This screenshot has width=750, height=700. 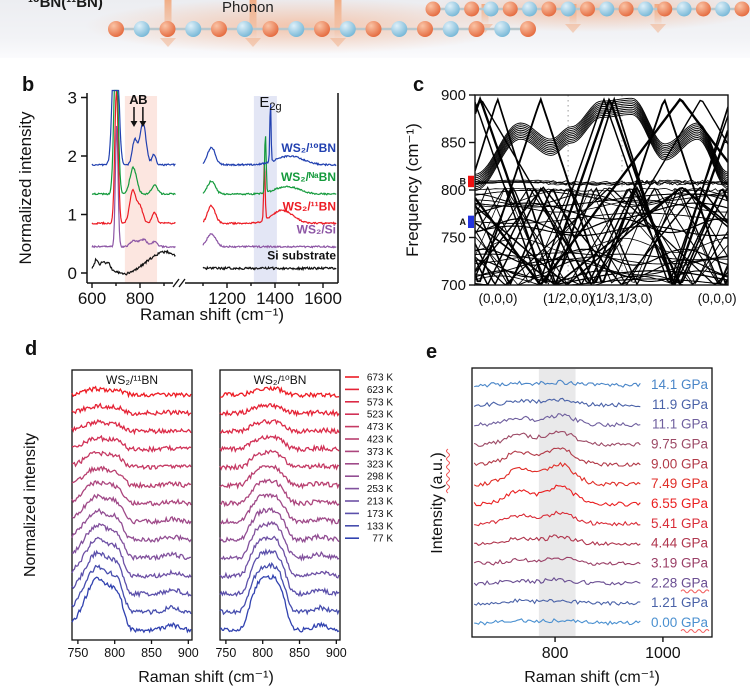 I want to click on phonon-bands, so click(x=601, y=190).